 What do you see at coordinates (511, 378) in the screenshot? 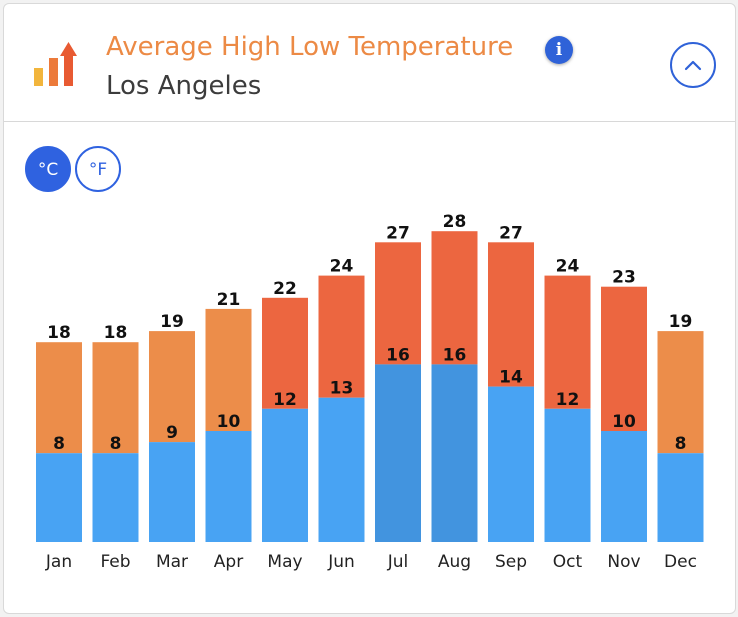
I see `low-value-sep: 14` at bounding box center [511, 378].